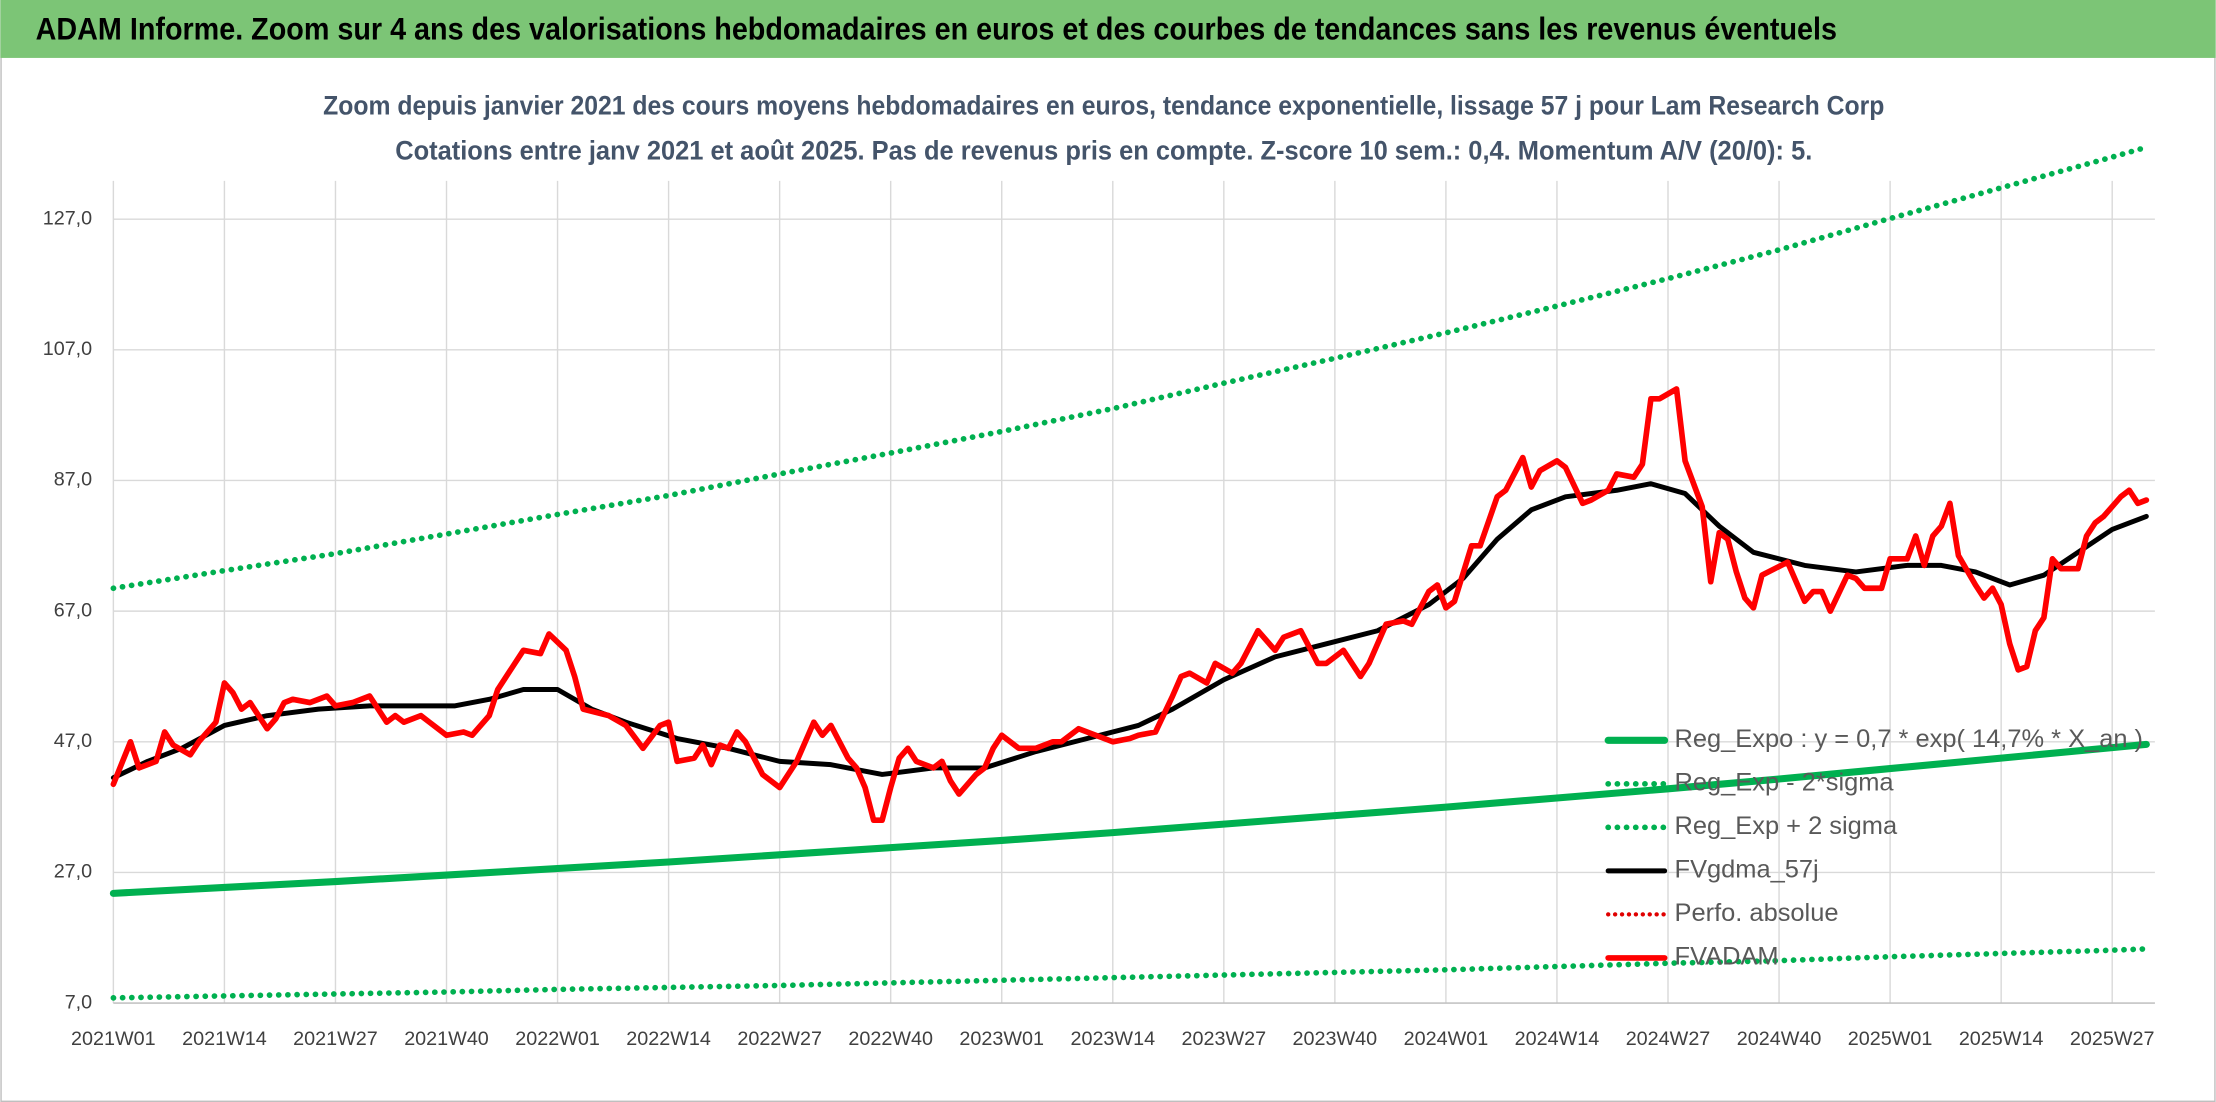 Image resolution: width=2216 pixels, height=1102 pixels. I want to click on x-tick-label: 2024W40, so click(1779, 1039).